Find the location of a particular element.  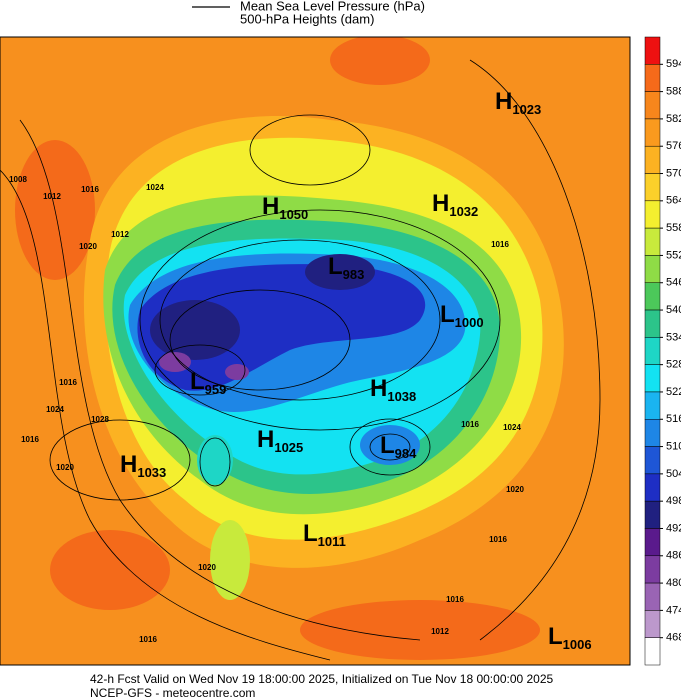

colorbar-label: 582 is located at coordinates (673, 119).